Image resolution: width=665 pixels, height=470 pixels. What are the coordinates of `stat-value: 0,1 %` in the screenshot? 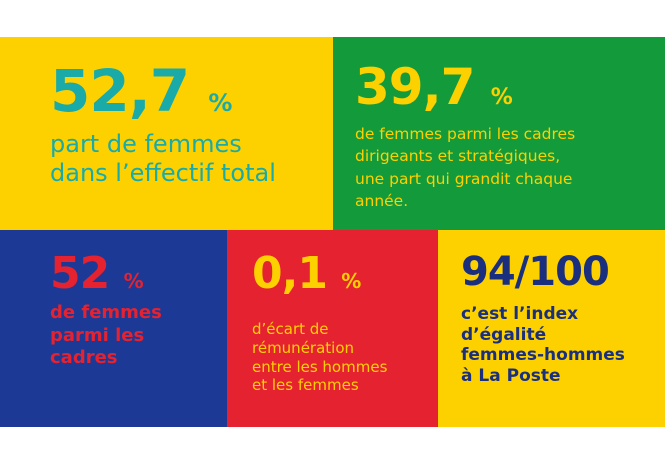 It's located at (306, 274).